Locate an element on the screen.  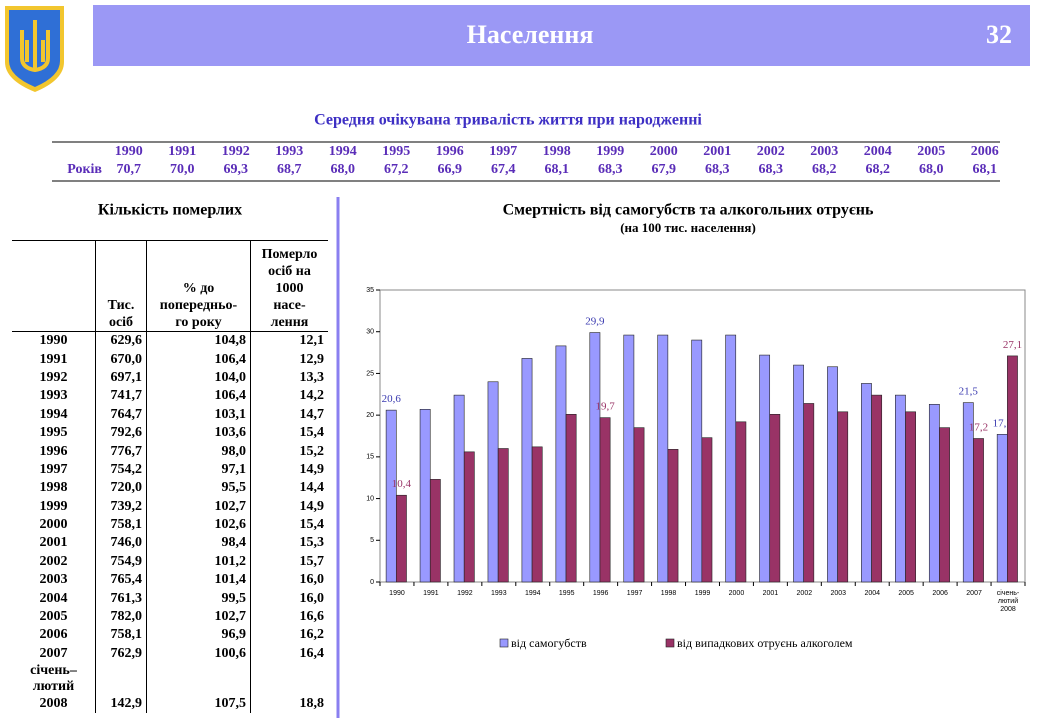
data-label: 21,5 is located at coordinates (969, 392).